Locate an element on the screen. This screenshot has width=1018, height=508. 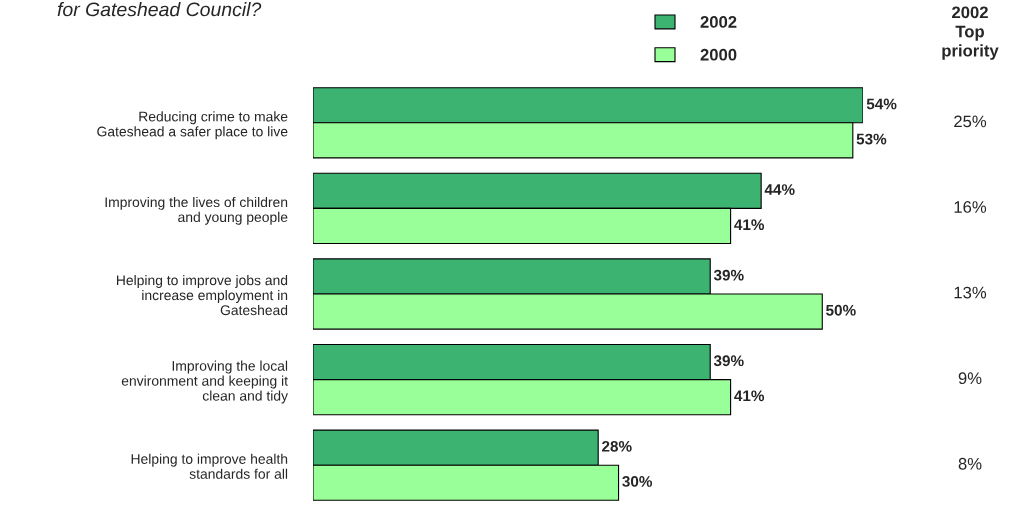
y-tick-label: Helping to improve jobs and increase employment in Gateshead is located at coordinates (202, 295).